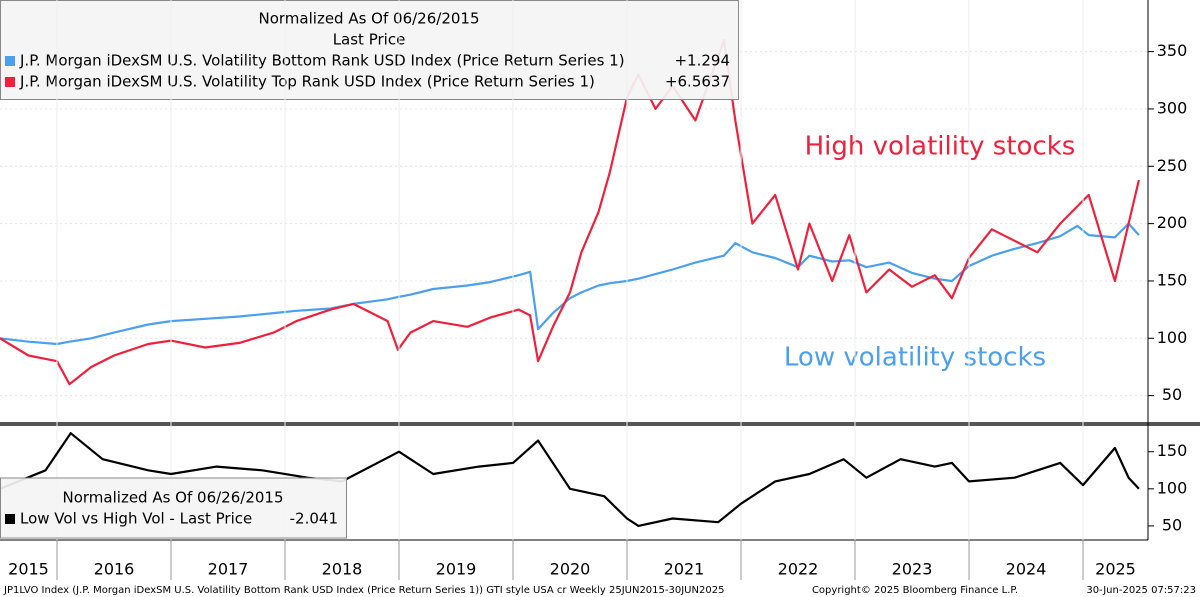 The height and width of the screenshot is (597, 1200). What do you see at coordinates (314, 519) in the screenshot?
I see `legend-value: -2.041` at bounding box center [314, 519].